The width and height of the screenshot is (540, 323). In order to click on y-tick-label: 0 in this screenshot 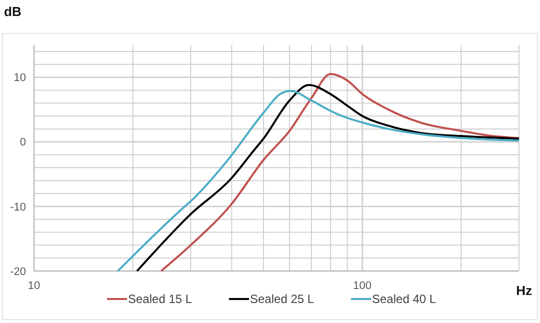, I will do `click(23, 142)`.